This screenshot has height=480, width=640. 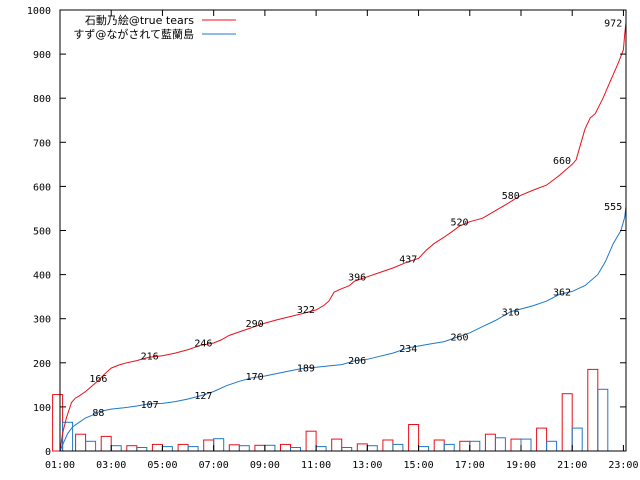 I want to click on series-2-point-label-10: 362, so click(x=562, y=292).